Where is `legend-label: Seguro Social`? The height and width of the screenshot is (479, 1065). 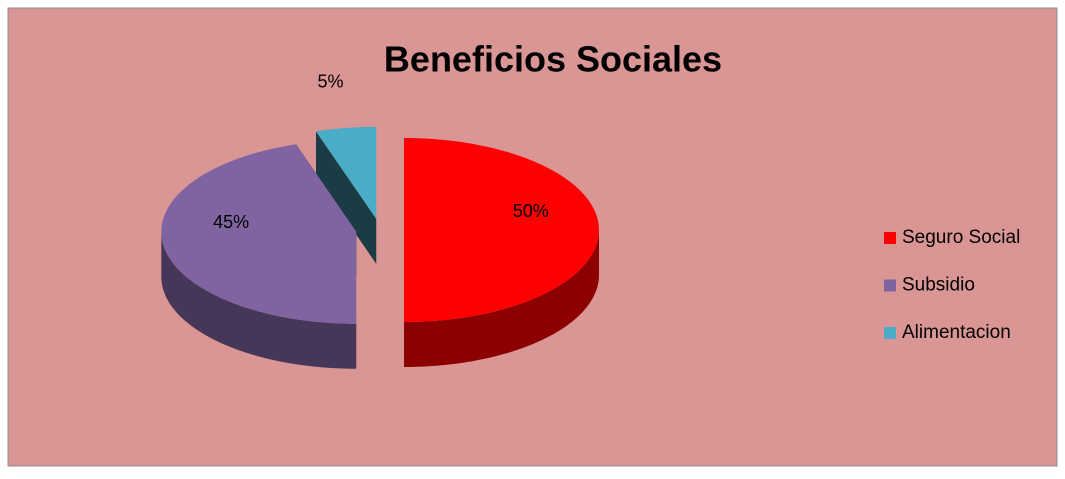 legend-label: Seguro Social is located at coordinates (961, 237).